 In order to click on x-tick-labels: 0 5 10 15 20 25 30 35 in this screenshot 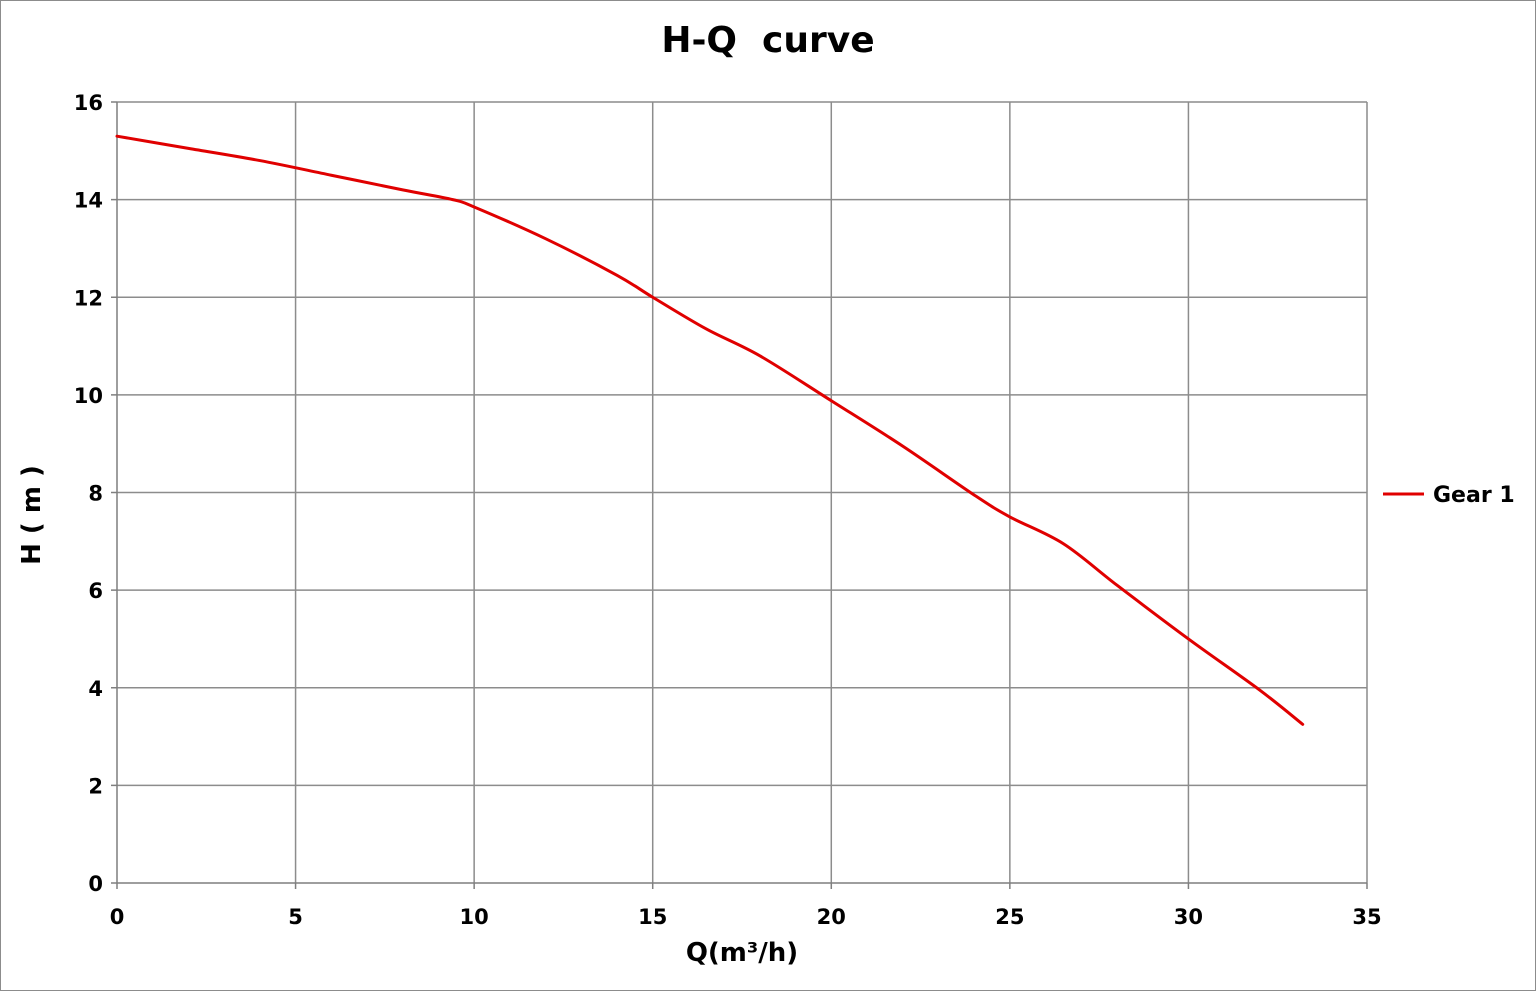, I will do `click(746, 917)`.